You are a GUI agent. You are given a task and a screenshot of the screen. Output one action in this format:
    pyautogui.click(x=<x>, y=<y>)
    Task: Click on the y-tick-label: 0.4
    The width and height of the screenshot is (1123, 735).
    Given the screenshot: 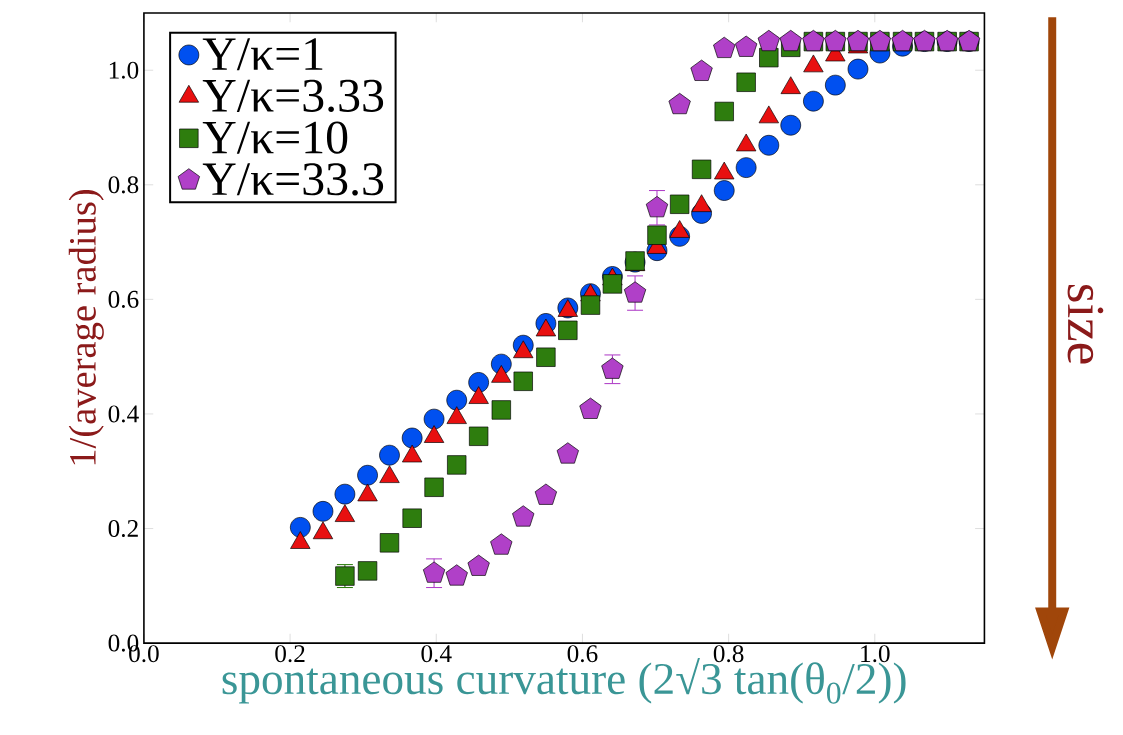 What is the action you would take?
    pyautogui.click(x=123, y=414)
    